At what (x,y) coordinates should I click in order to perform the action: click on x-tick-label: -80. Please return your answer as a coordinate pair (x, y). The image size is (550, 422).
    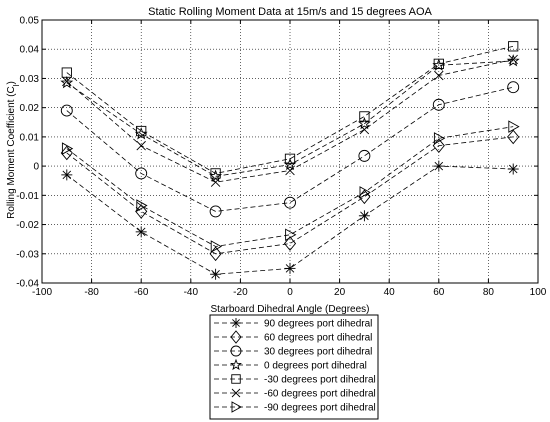
    Looking at the image, I should click on (91, 292).